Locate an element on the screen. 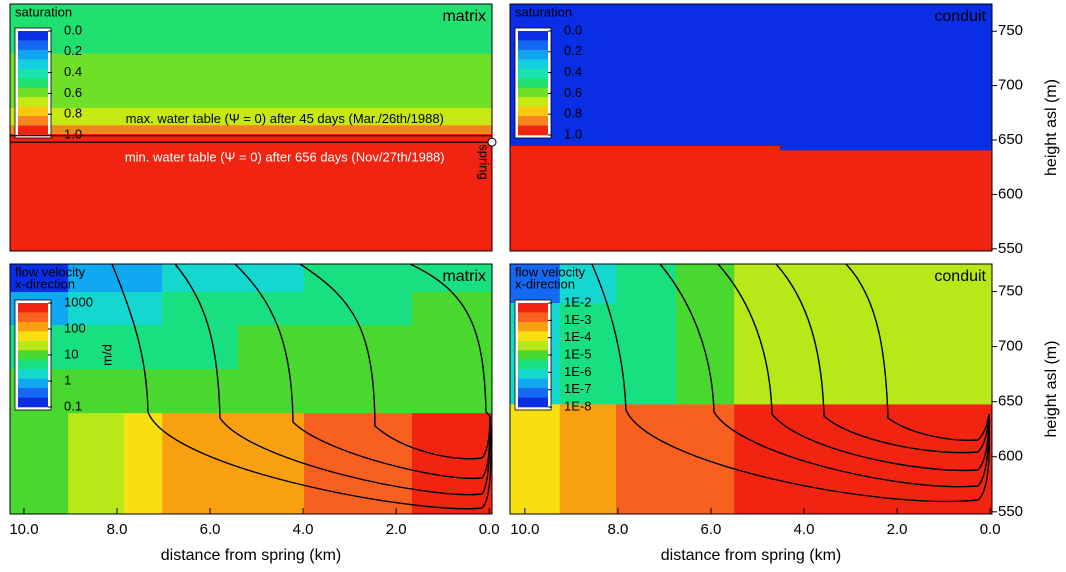 The image size is (1066, 572). colorbar-label: 0.8 is located at coordinates (573, 113).